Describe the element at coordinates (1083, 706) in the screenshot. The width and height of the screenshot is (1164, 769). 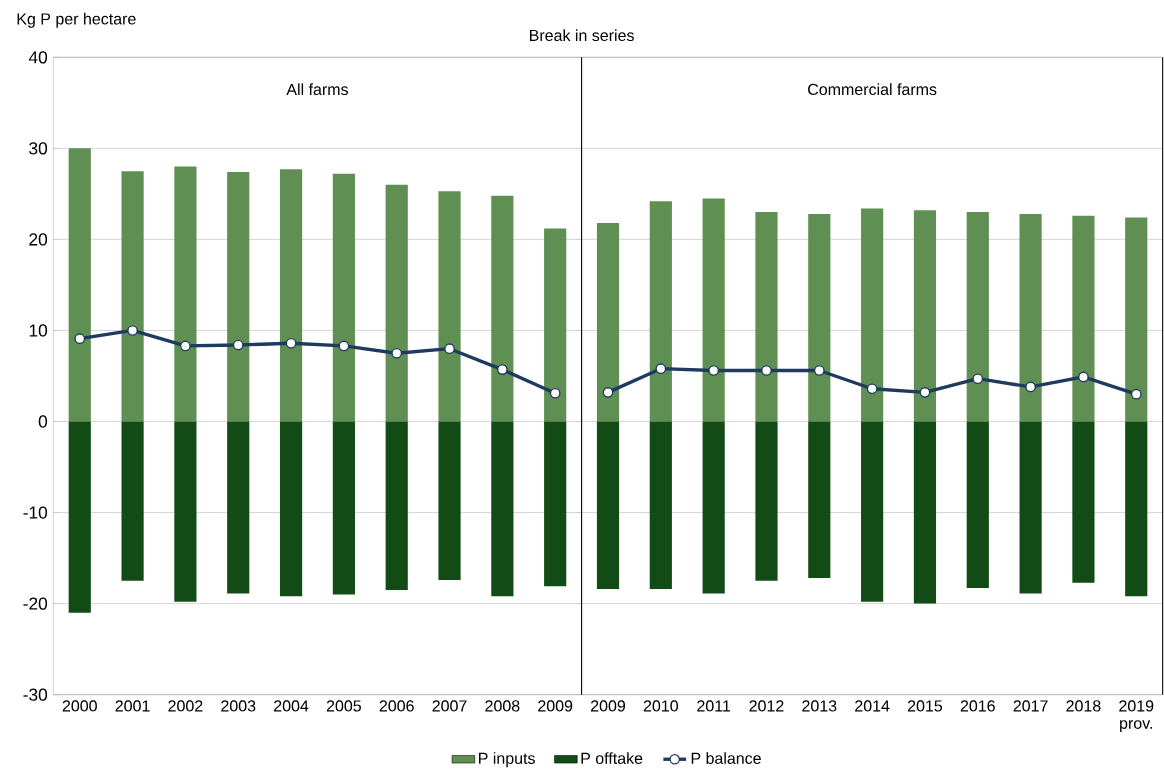
I see `x-tick-label: 2018` at that location.